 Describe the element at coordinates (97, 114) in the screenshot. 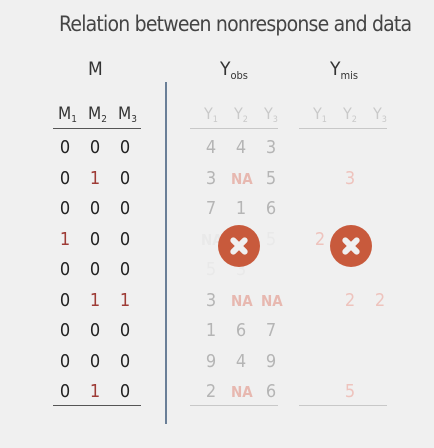

I see `m-column-header: M2` at that location.